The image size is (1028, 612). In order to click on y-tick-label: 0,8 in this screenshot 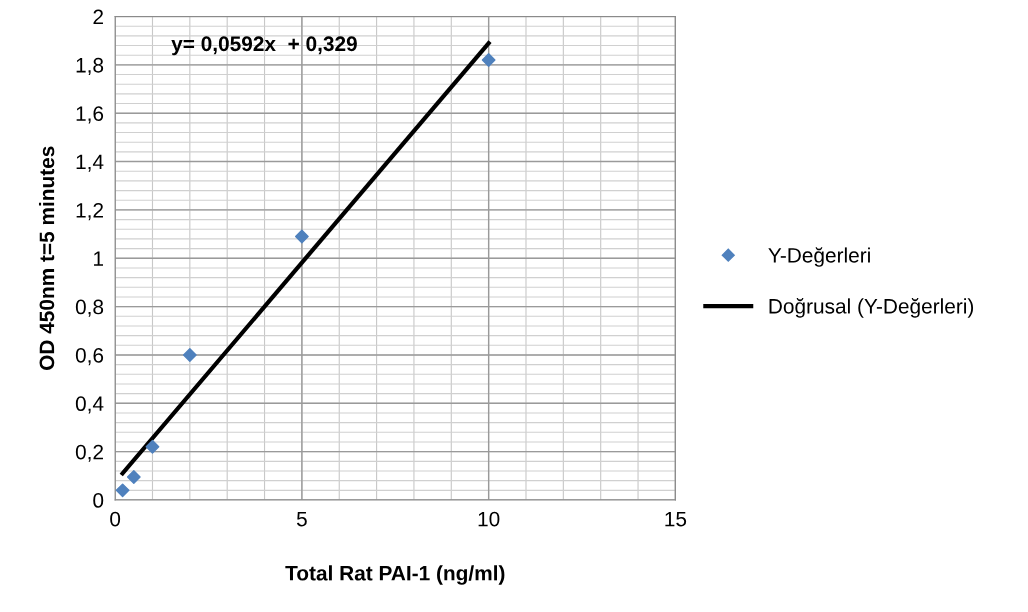, I will do `click(89, 308)`.